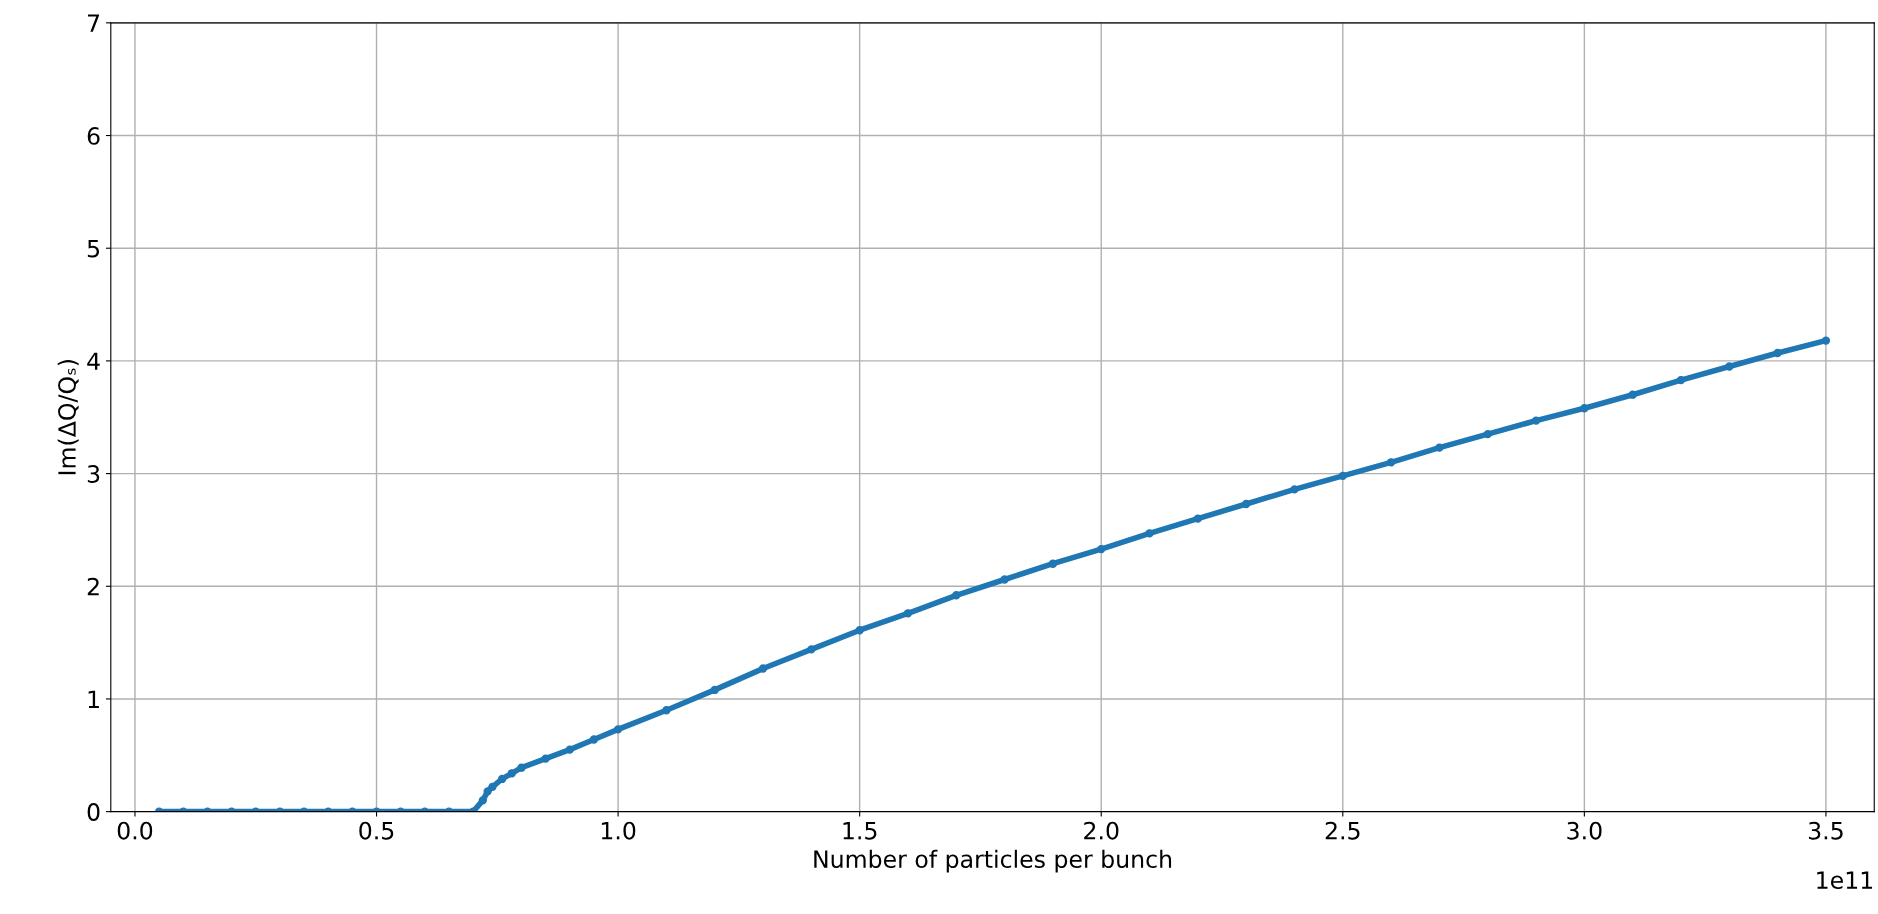 The image size is (1878, 914). I want to click on x-tick-label: 2.0, so click(1101, 830).